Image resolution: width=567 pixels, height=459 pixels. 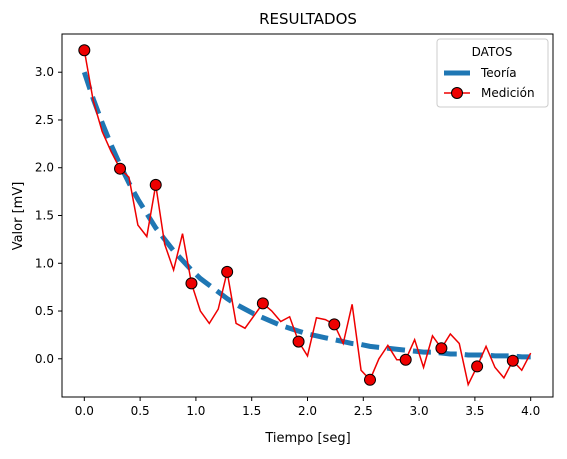 What do you see at coordinates (307, 411) in the screenshot?
I see `x-tick-label: 2.0` at bounding box center [307, 411].